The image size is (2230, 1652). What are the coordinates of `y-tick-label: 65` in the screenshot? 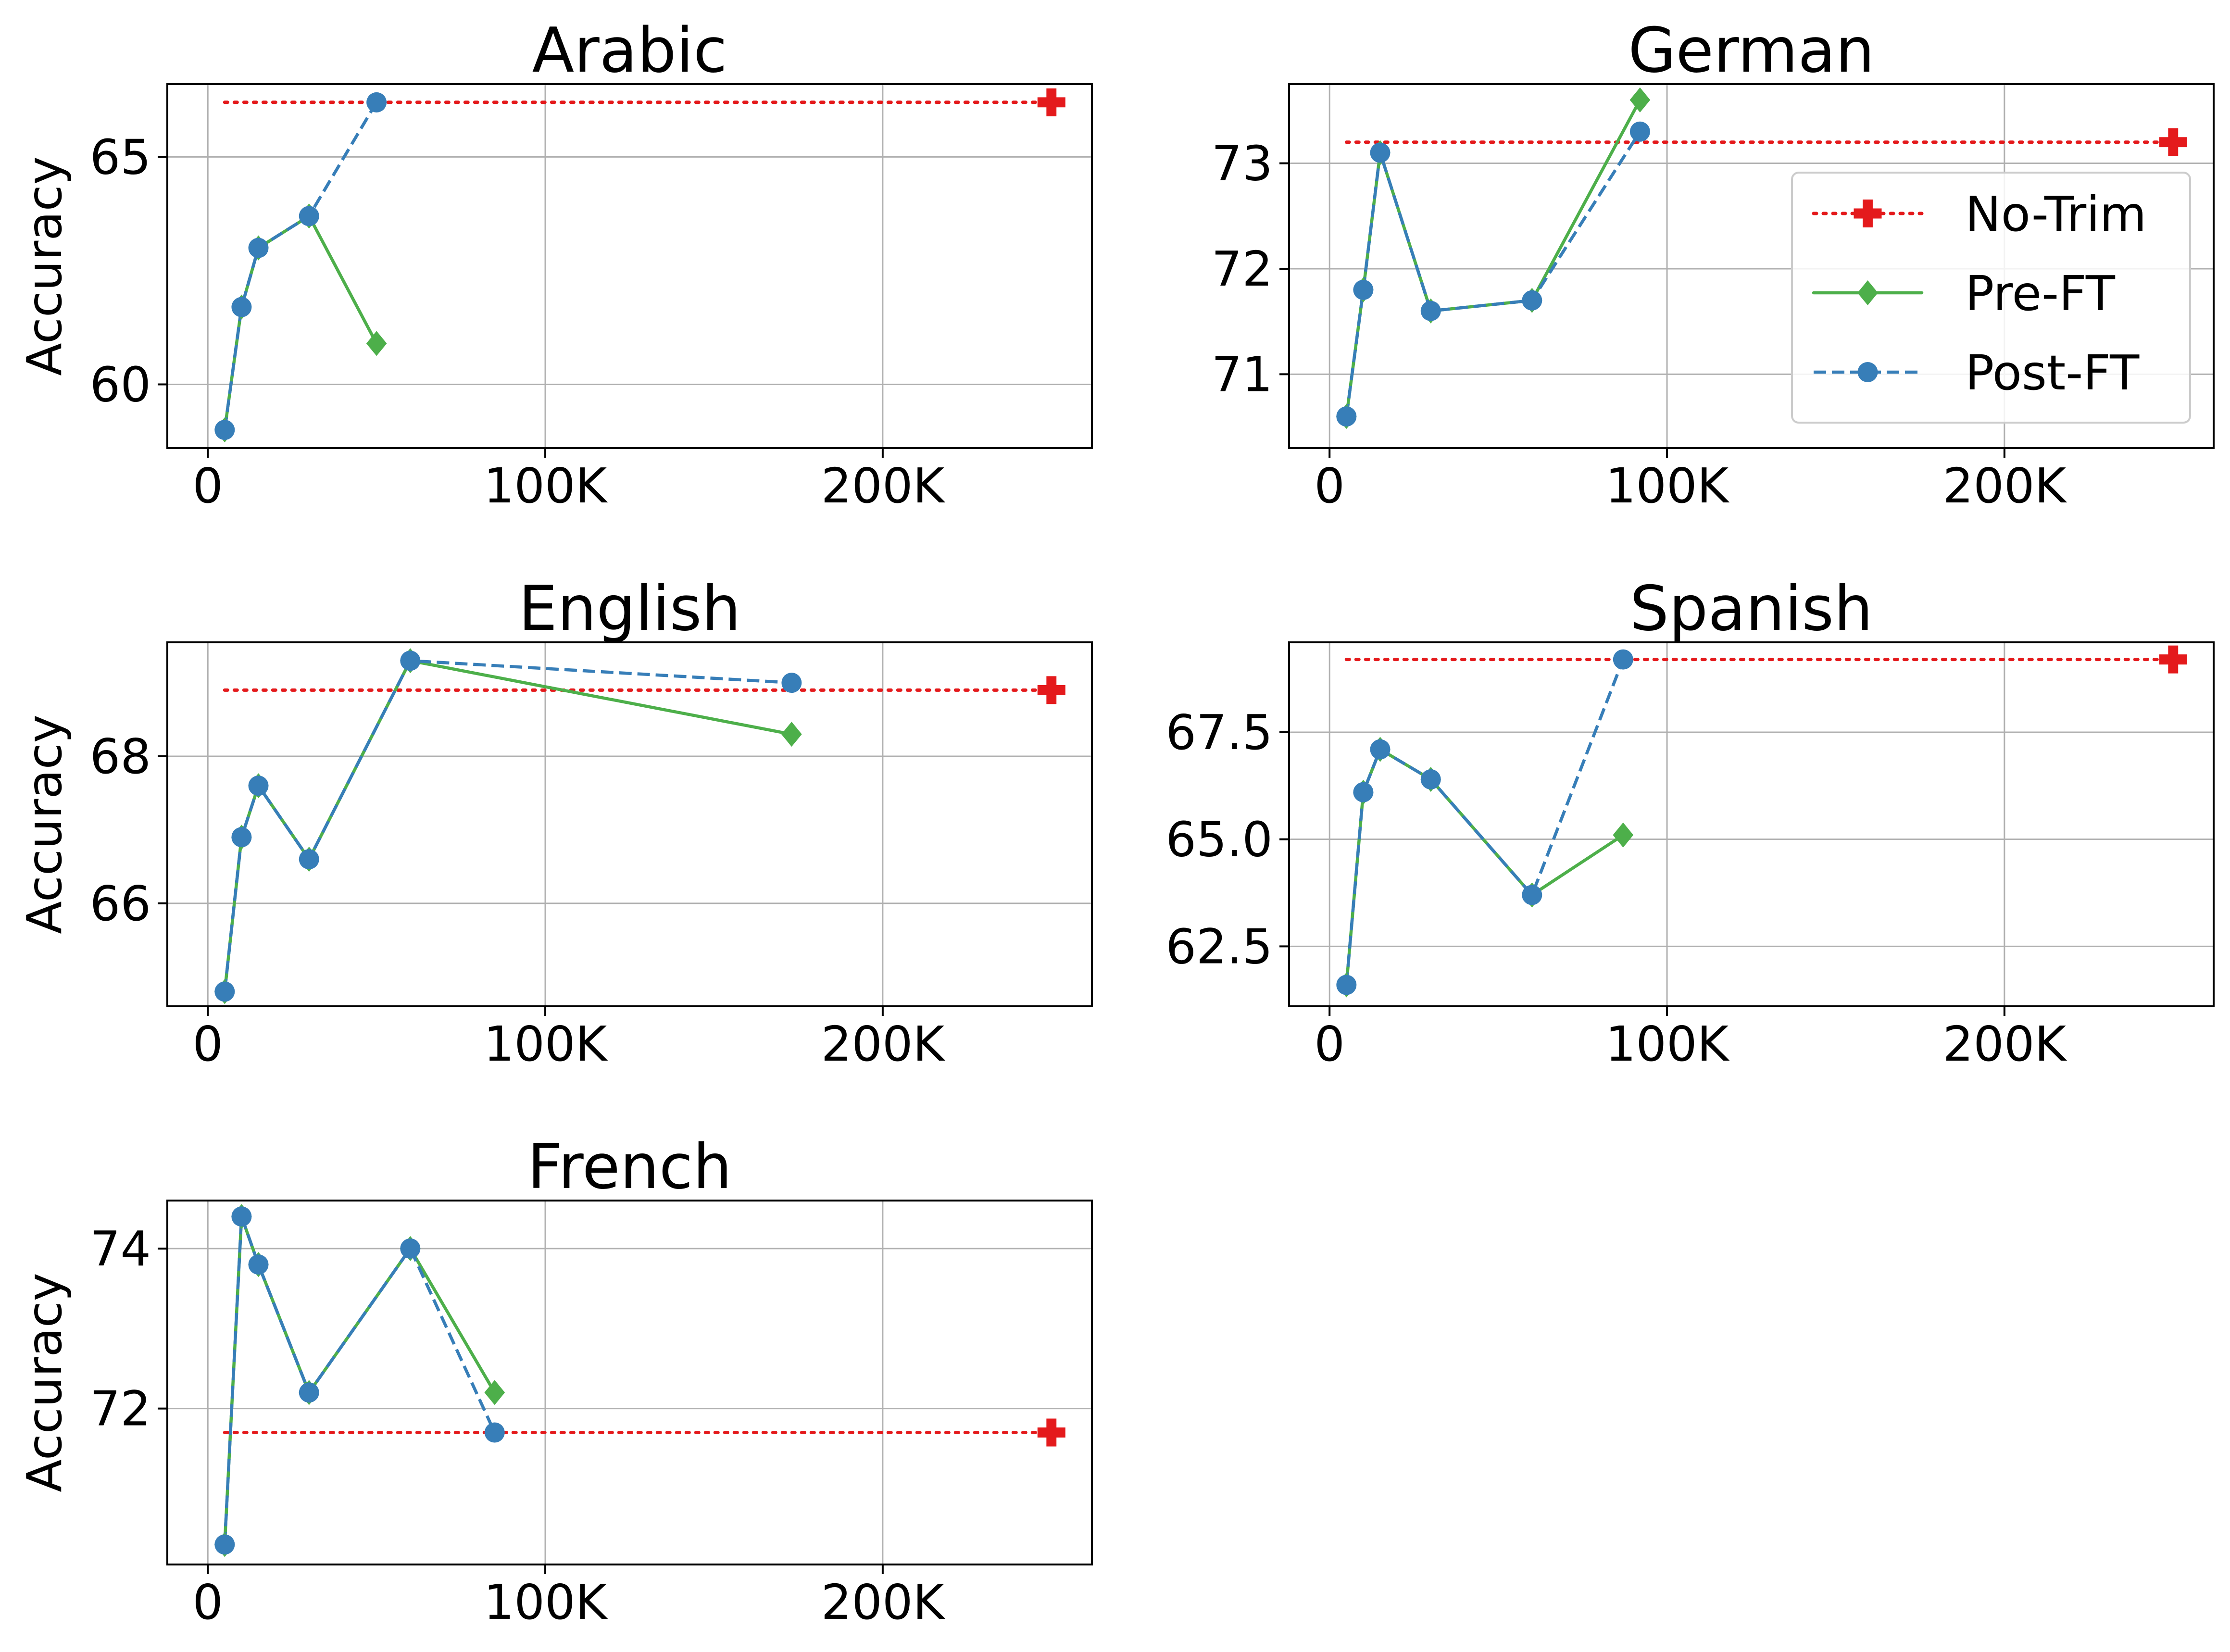 It's located at (120, 157).